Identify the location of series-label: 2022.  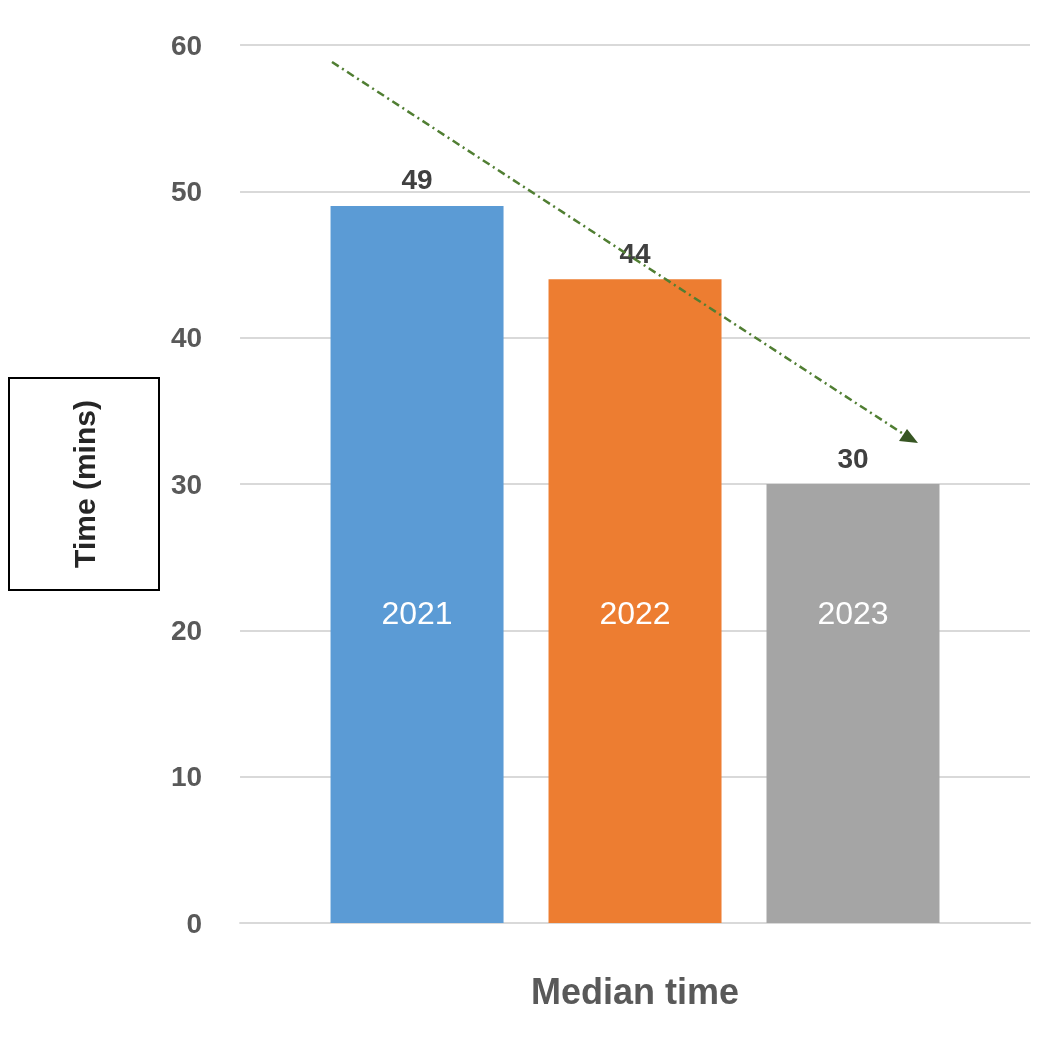
(635, 613).